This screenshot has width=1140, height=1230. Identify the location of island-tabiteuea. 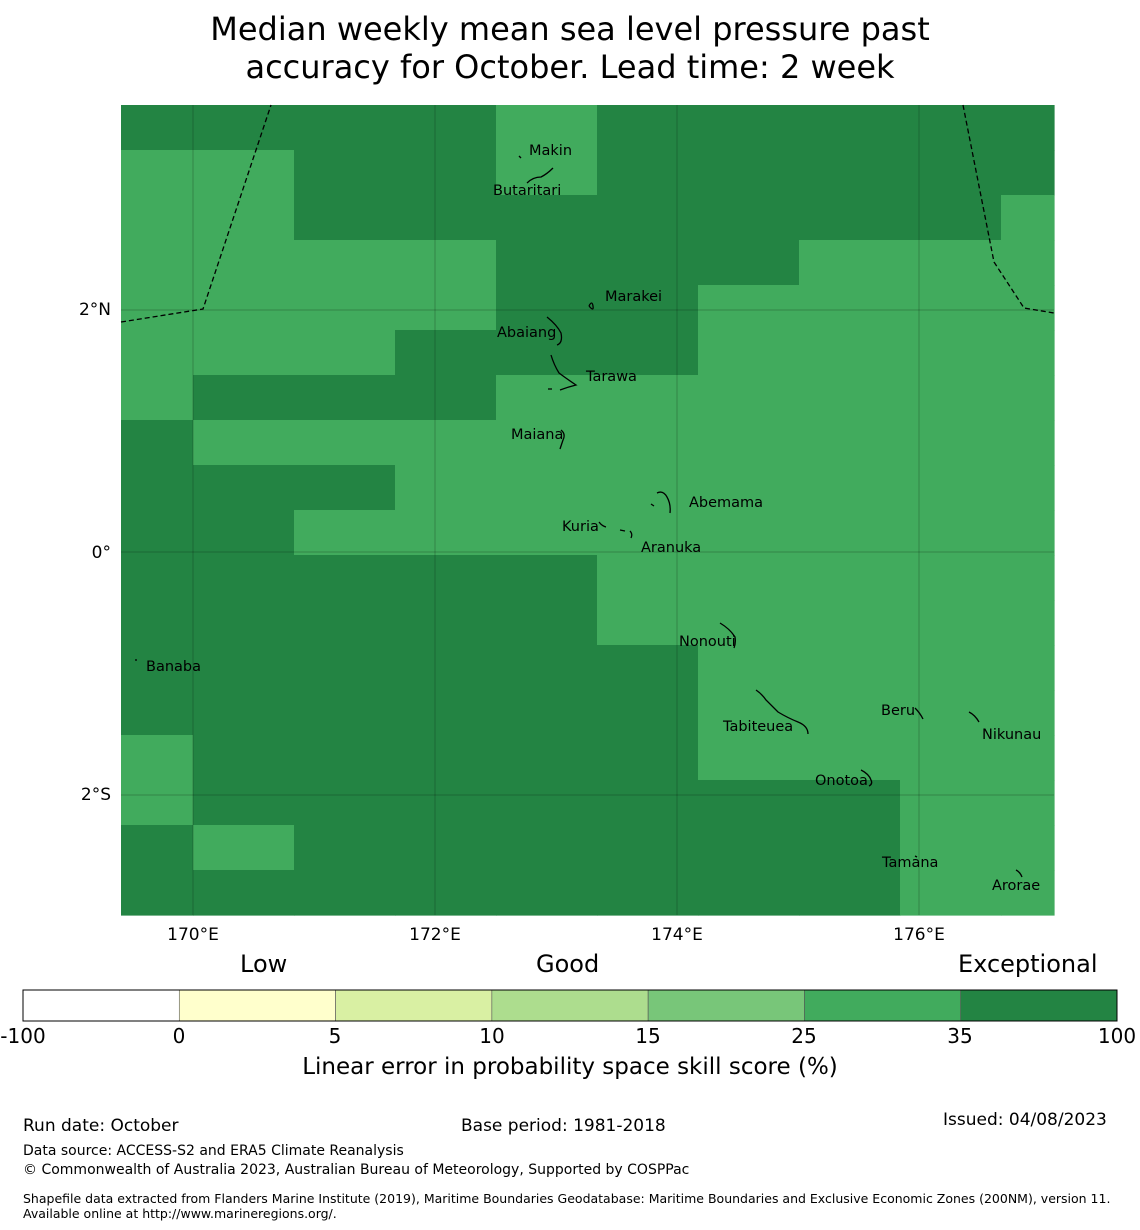
(782, 712).